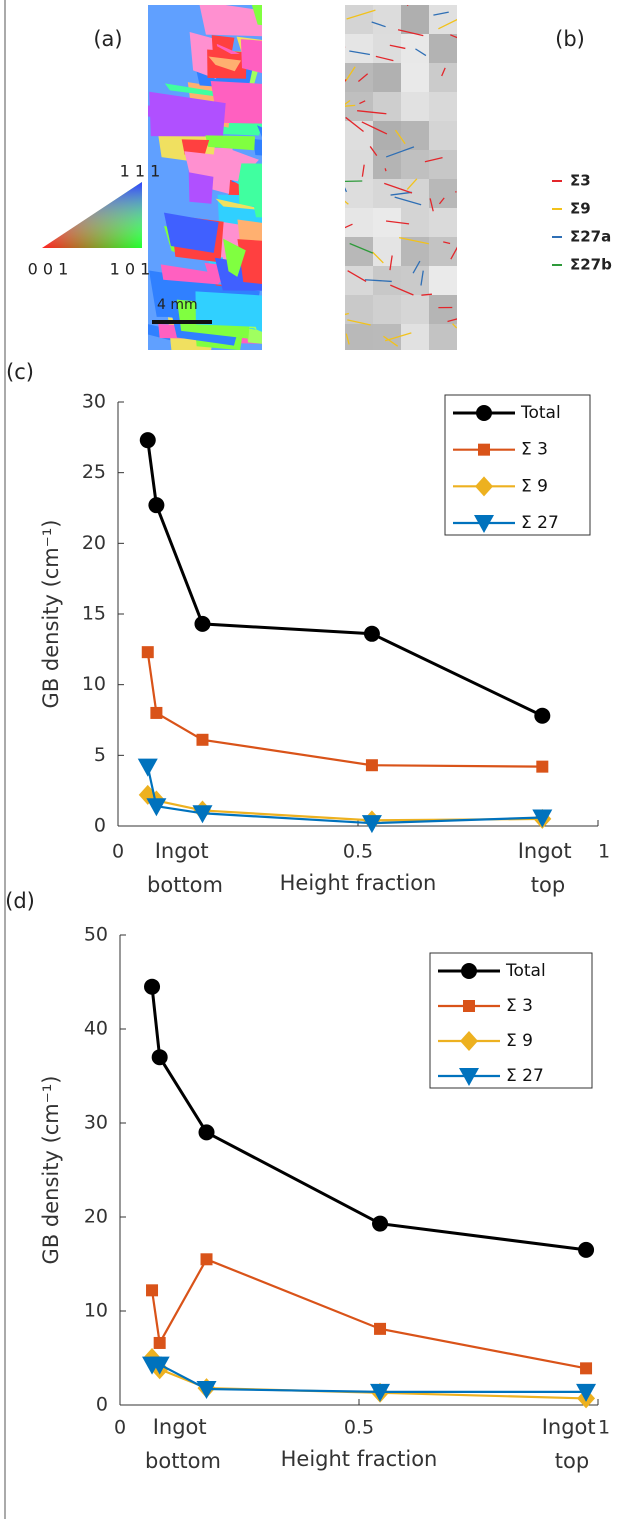  What do you see at coordinates (96, 1029) in the screenshot?
I see `y-tick-label: 40` at bounding box center [96, 1029].